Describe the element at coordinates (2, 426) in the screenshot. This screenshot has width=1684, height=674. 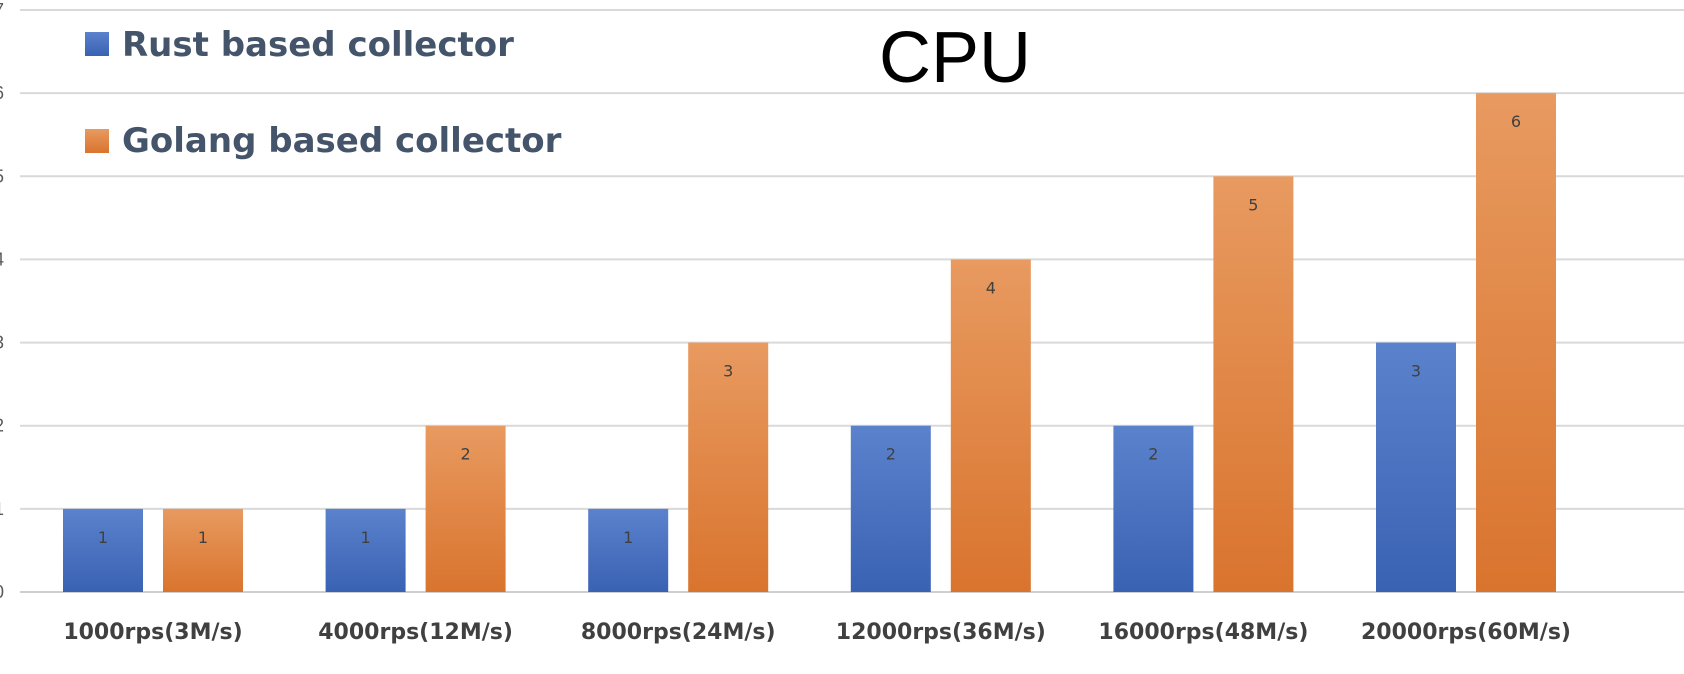
I see `y-tick-label: 2` at that location.